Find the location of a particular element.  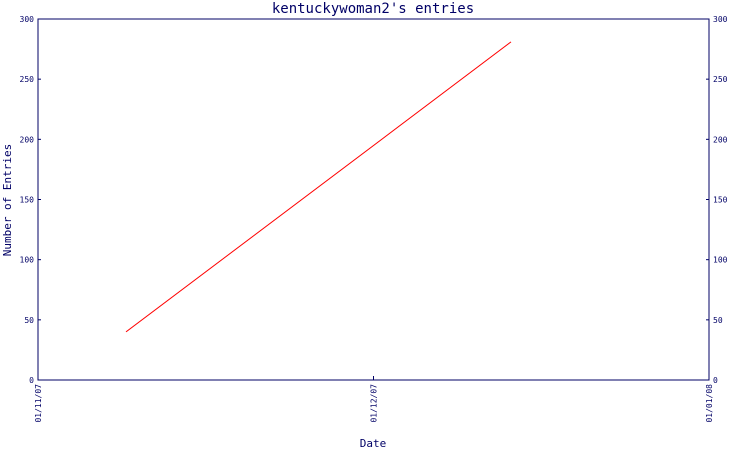

y-tick-label-left: 150 is located at coordinates (27, 200).